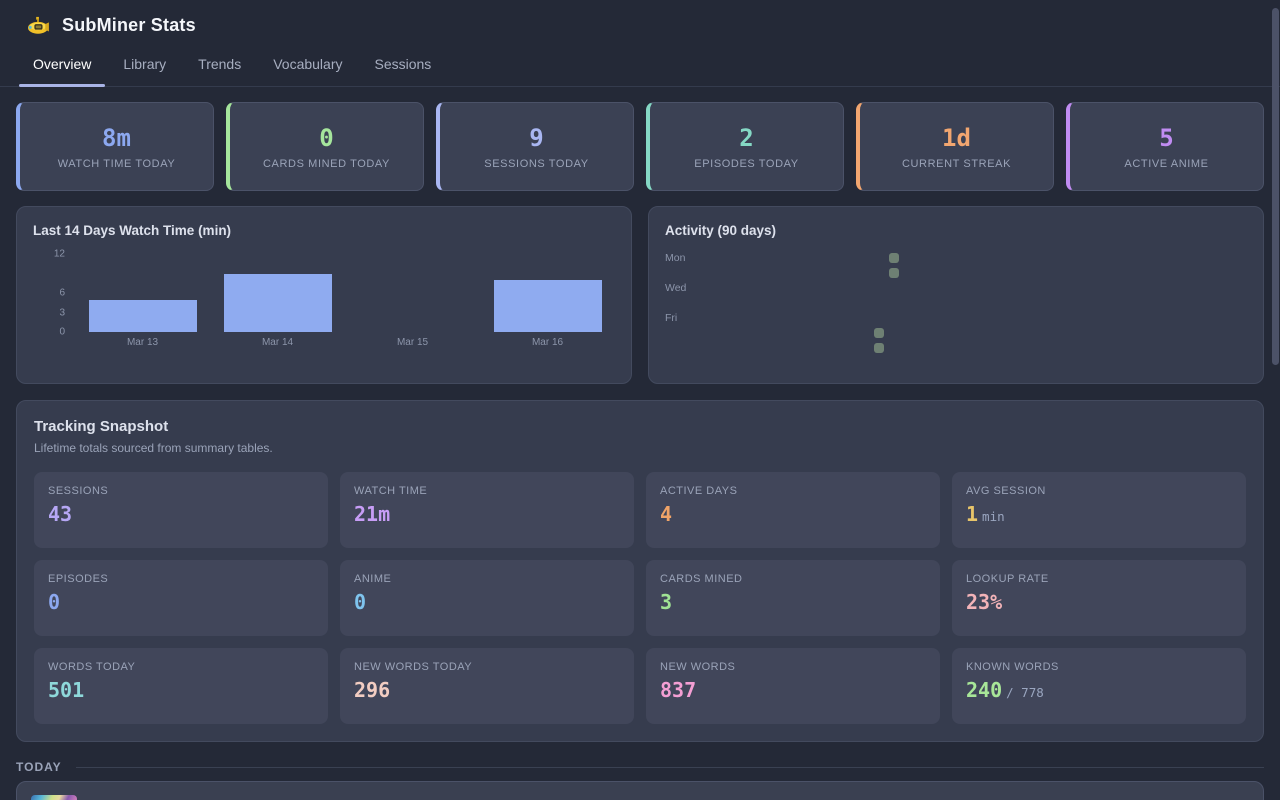  Describe the element at coordinates (793, 598) in the screenshot. I see `tracking-cell-cards-mined: CARDS MINED 3` at that location.